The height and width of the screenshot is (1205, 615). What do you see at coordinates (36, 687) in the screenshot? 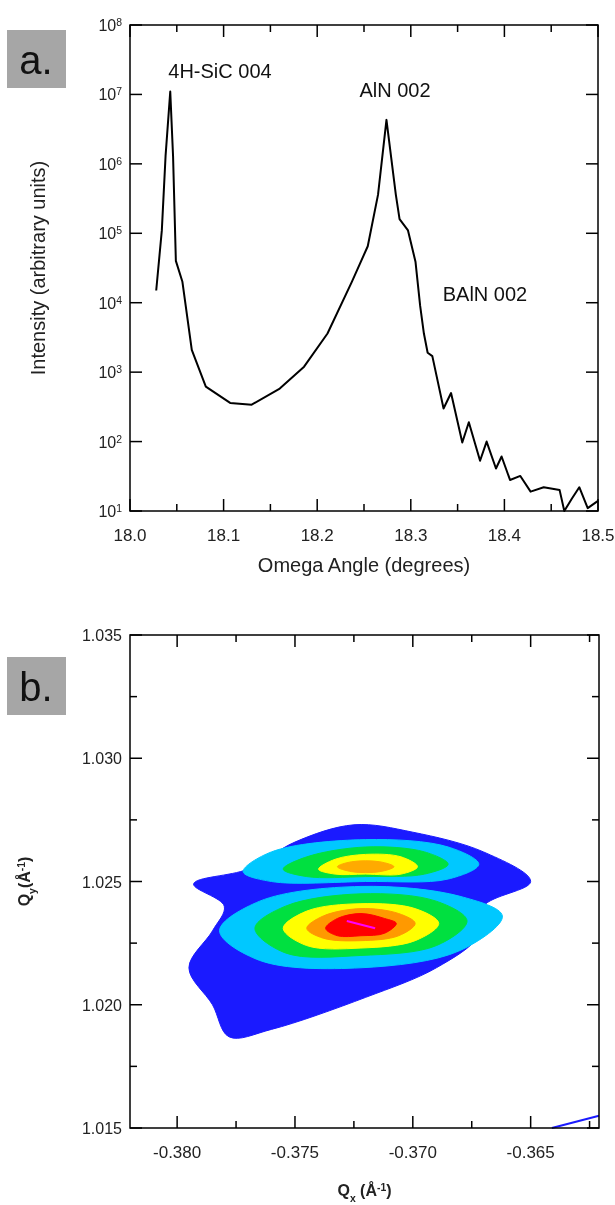
I see `text: b.` at bounding box center [36, 687].